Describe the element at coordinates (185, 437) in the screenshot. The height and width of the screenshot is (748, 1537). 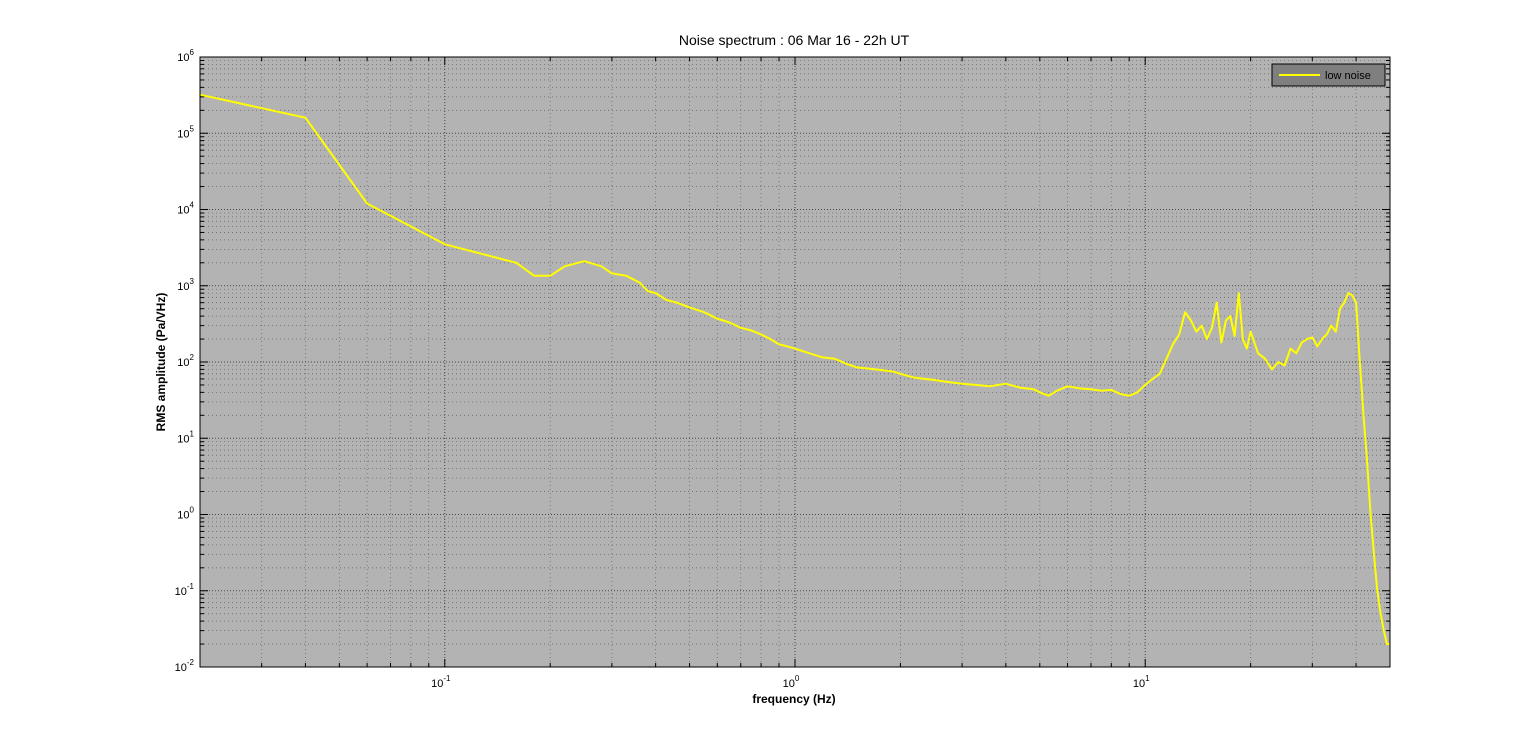
I see `y-tick-label: 10¹` at that location.